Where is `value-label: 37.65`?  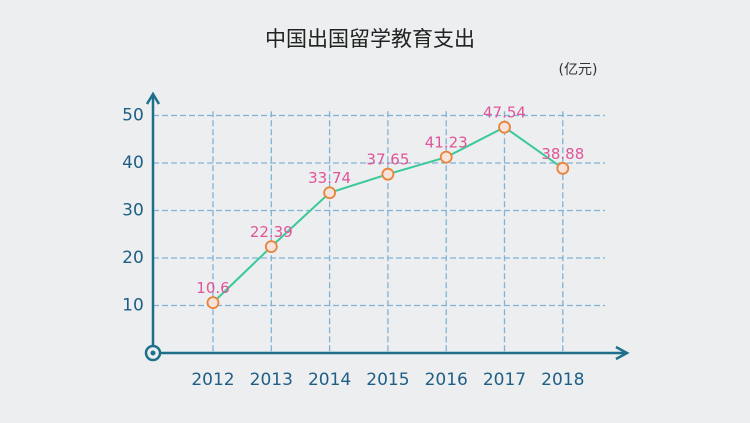
value-label: 37.65 is located at coordinates (387, 160).